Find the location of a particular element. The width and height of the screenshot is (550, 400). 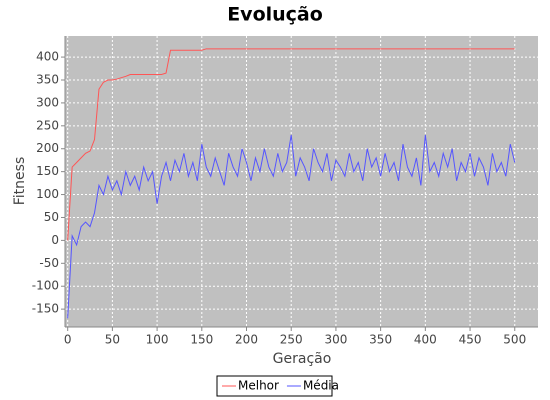

x-tick-label: 0 is located at coordinates (68, 340).